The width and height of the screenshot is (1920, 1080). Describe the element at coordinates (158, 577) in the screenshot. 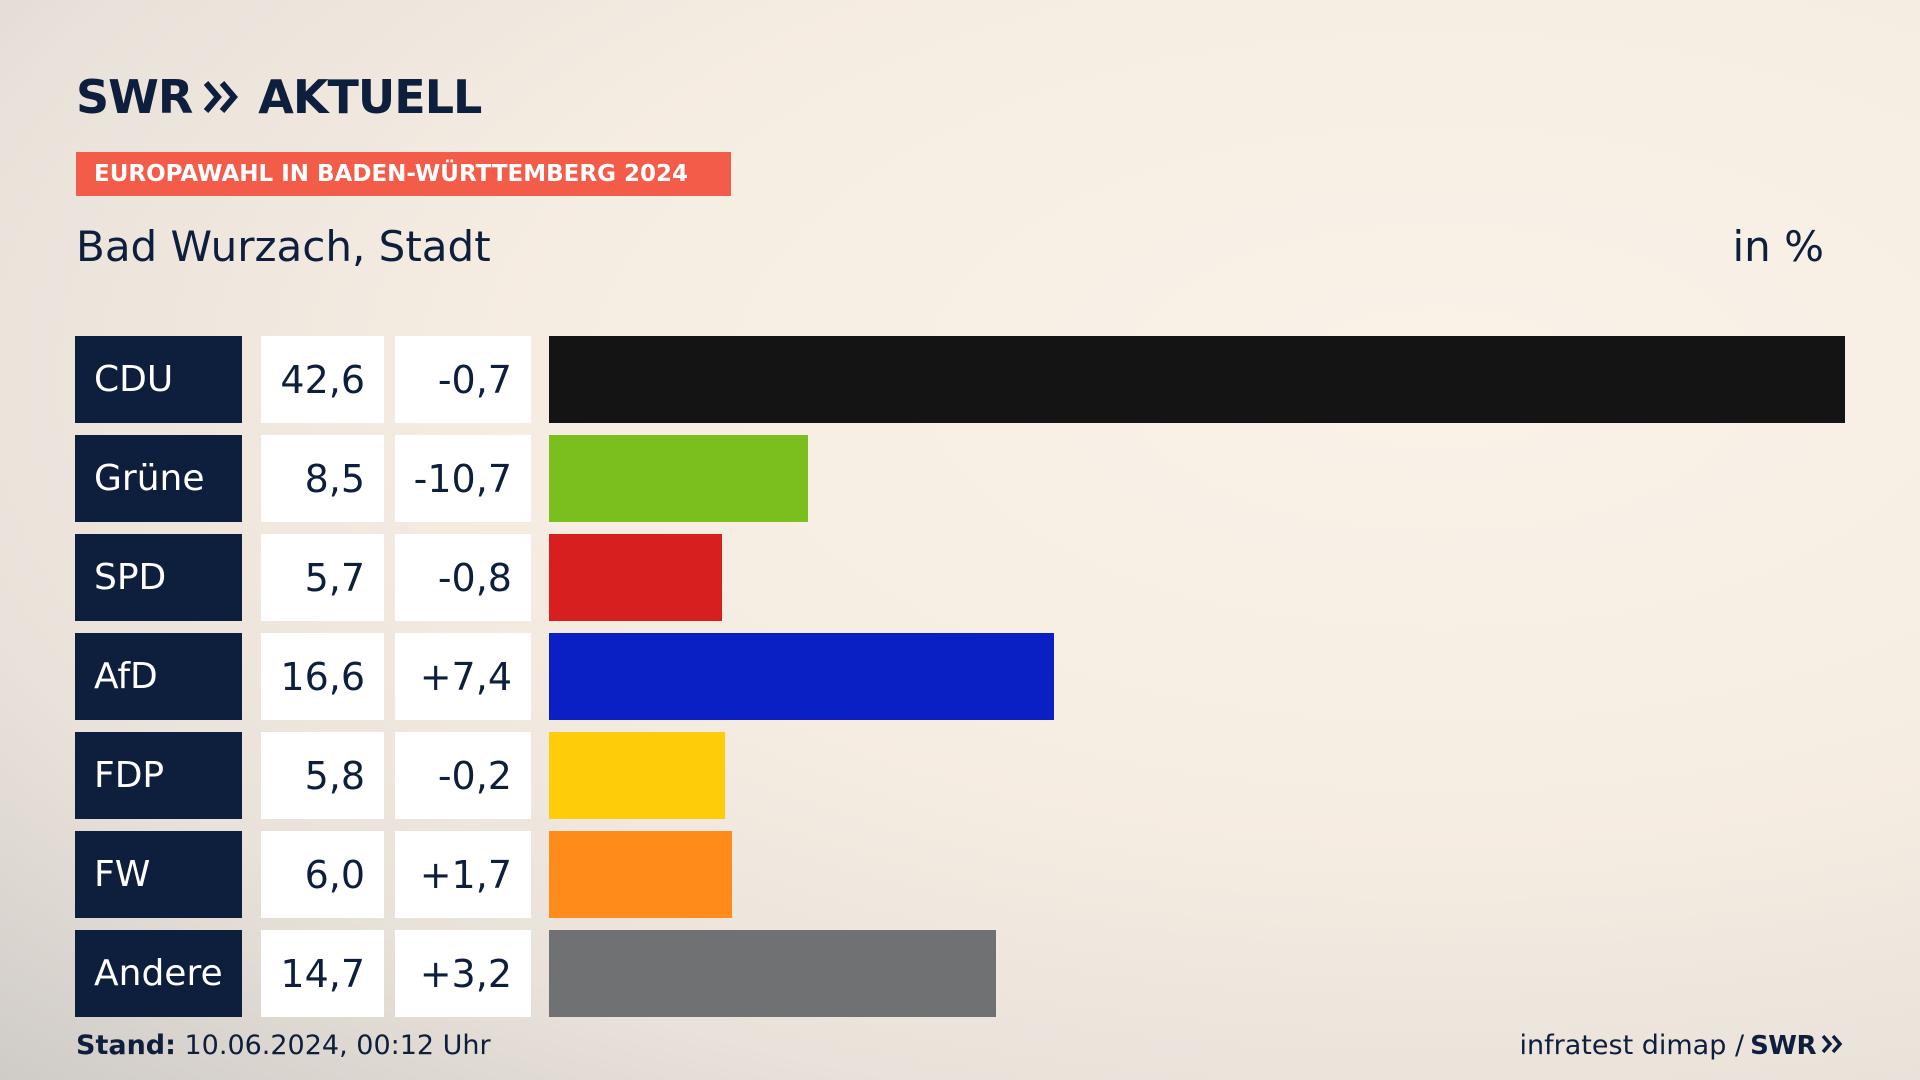

I see `party-label: SPD` at that location.